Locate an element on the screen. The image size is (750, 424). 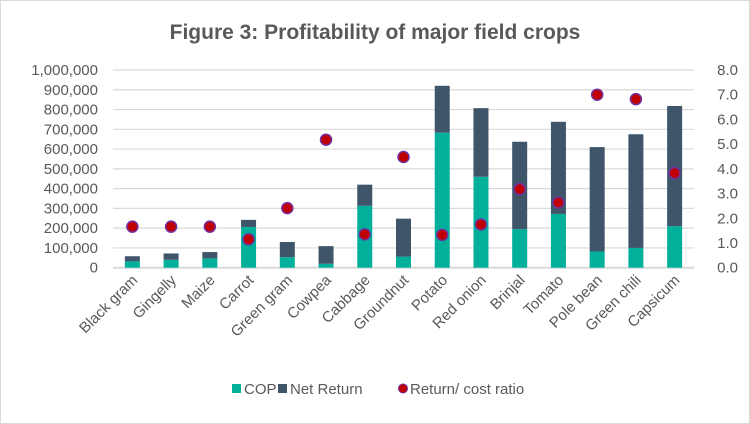
y2-axis-ticks: 0.0 1.0 2.0 3.0 4.0 5.0 6.0 7.0 8.0 is located at coordinates (727, 169).